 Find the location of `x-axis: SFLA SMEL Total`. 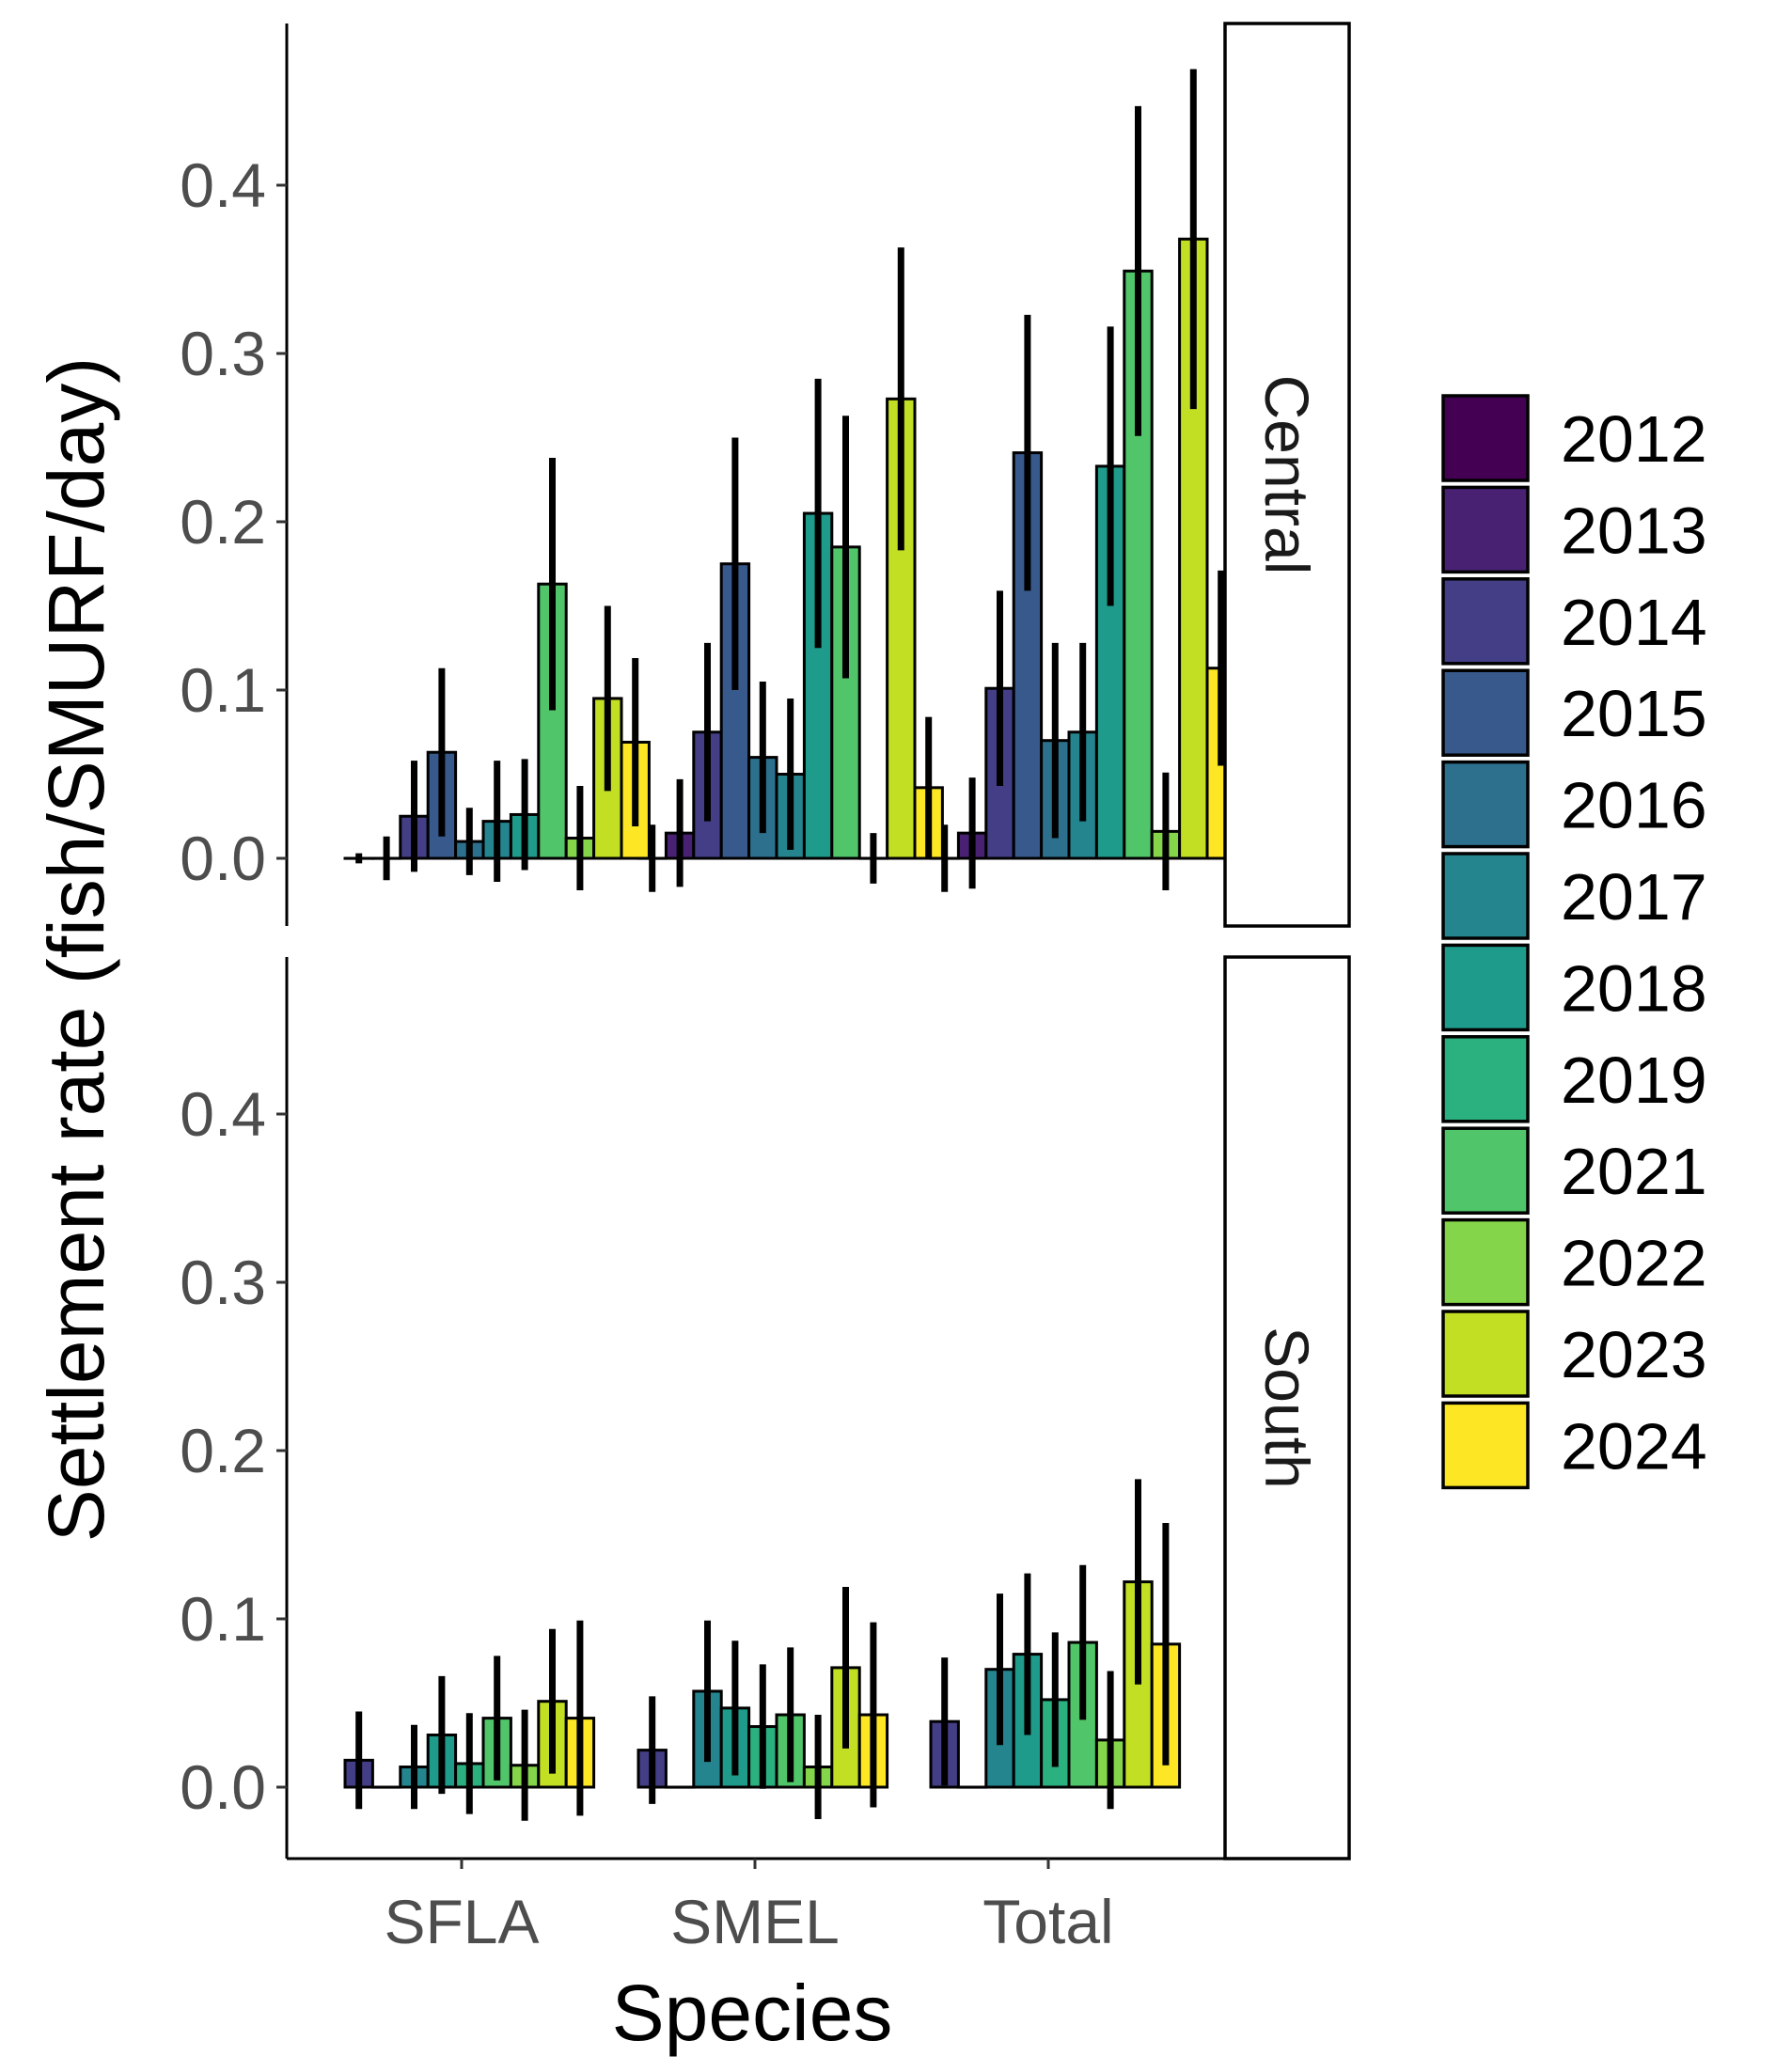

x-axis: SFLA SMEL Total is located at coordinates (756, 1906).